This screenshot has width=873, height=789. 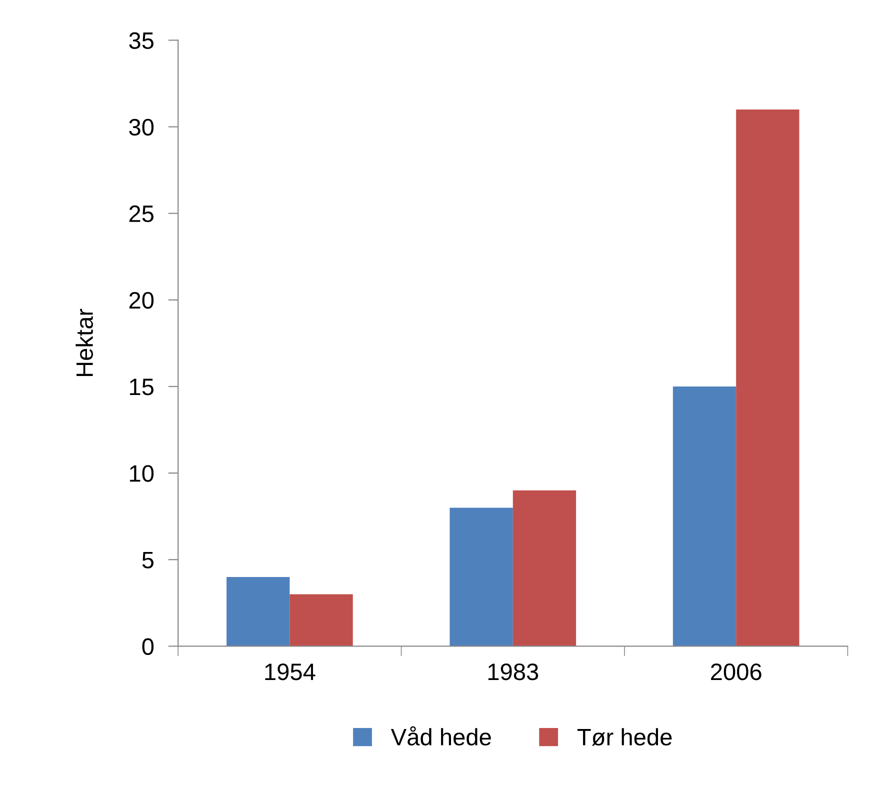 What do you see at coordinates (148, 646) in the screenshot?
I see `y-tick-label: 0` at bounding box center [148, 646].